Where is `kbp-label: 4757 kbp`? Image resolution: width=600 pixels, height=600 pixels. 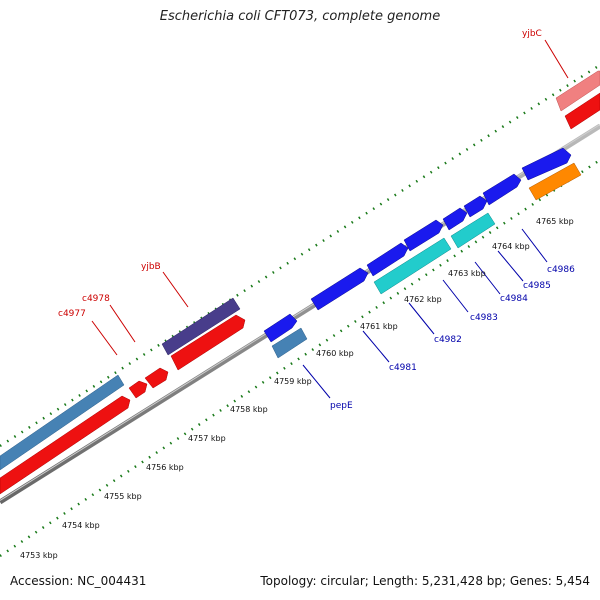 kbp-label: 4757 kbp is located at coordinates (207, 438).